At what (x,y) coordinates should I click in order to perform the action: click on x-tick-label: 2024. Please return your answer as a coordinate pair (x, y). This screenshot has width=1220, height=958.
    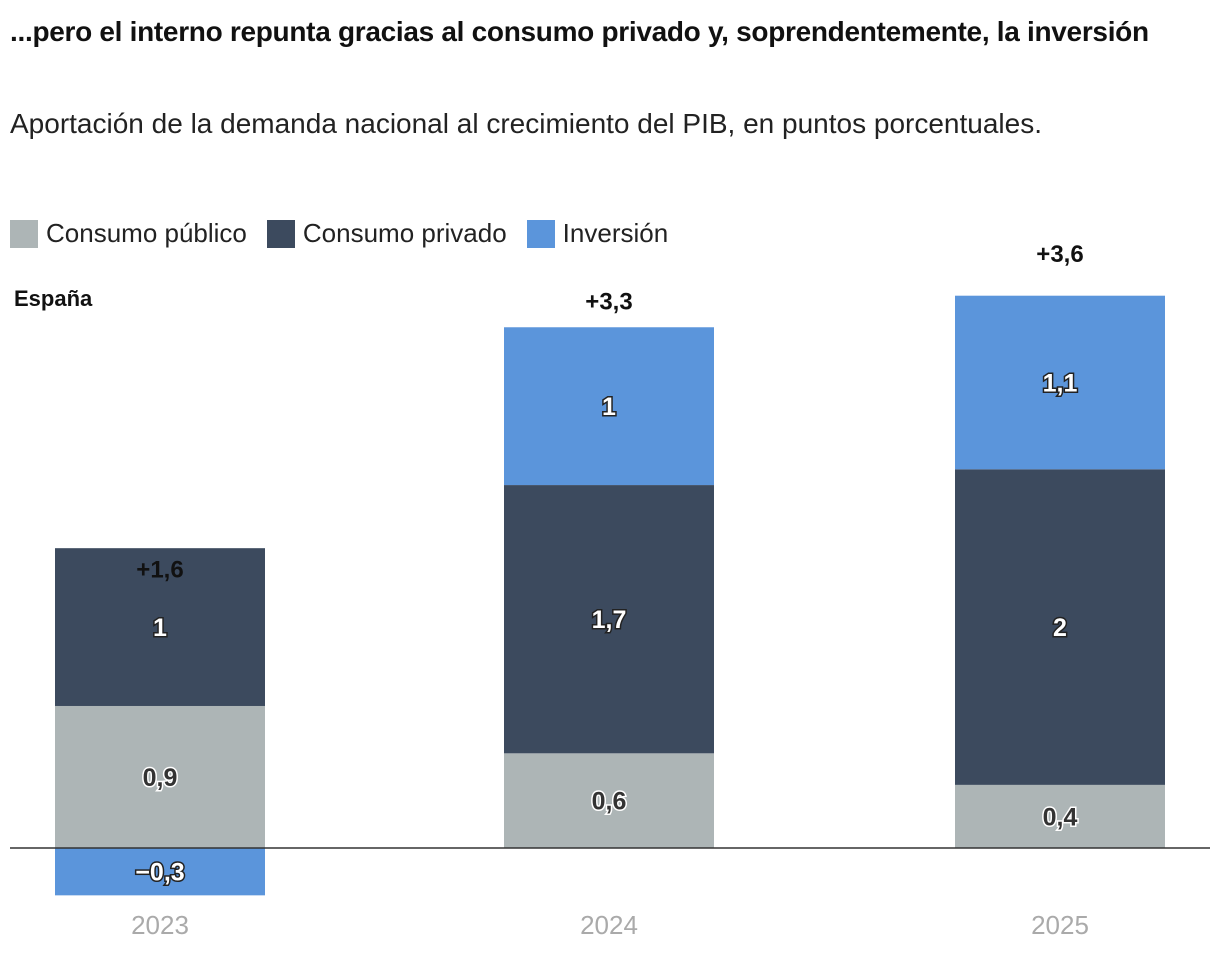
    Looking at the image, I should click on (609, 925).